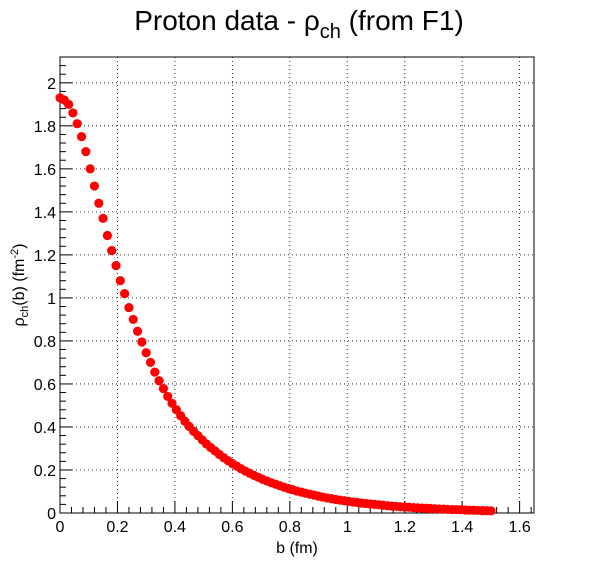 This screenshot has height=572, width=596. I want to click on y-tick-label: 1.6, so click(45, 170).